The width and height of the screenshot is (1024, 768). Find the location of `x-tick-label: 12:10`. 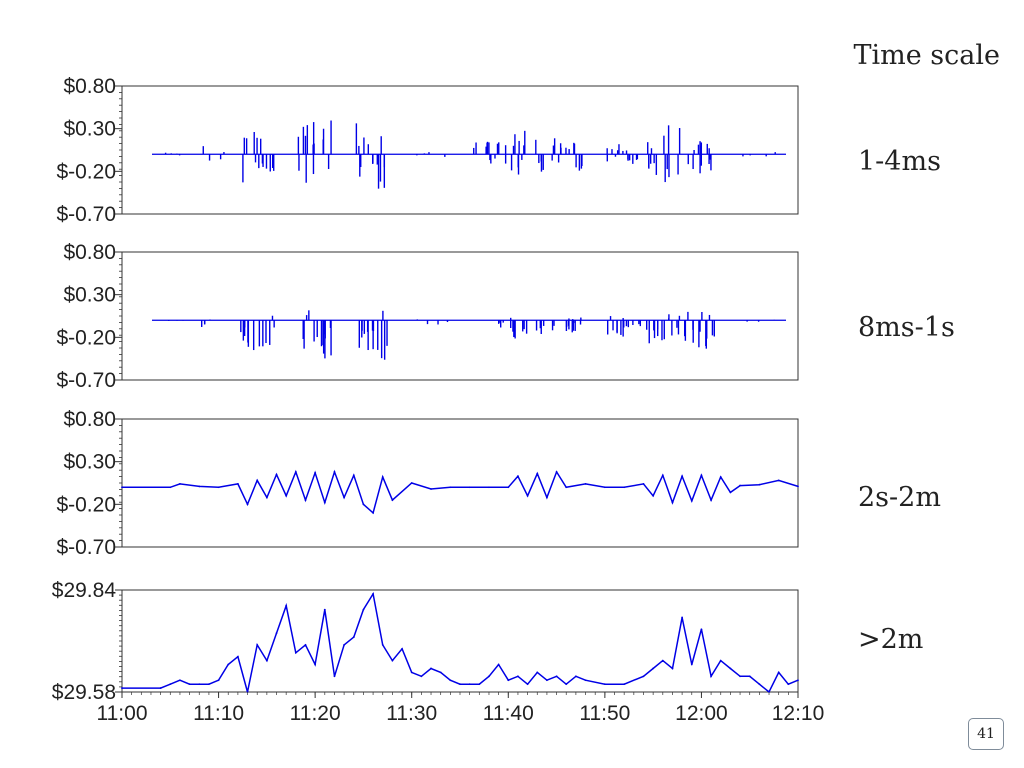

x-tick-label: 12:10 is located at coordinates (798, 713).